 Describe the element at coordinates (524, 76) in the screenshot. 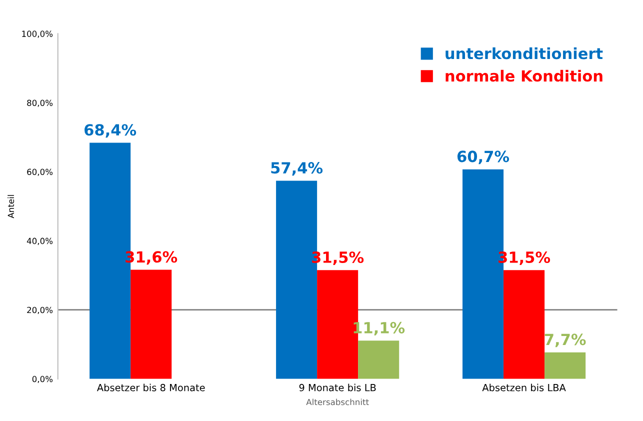

I see `legend-label: normale Kondition` at that location.